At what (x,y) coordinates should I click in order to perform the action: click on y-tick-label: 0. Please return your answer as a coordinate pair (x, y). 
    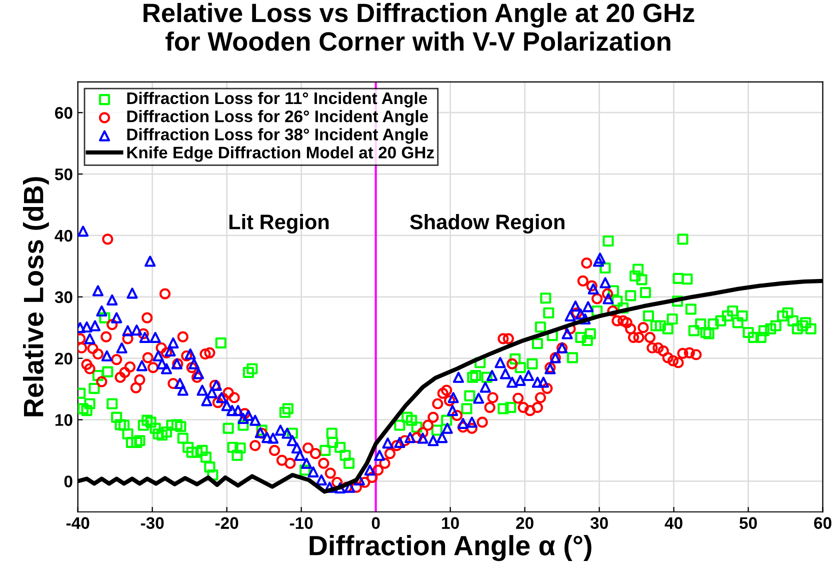
    Looking at the image, I should click on (68, 482).